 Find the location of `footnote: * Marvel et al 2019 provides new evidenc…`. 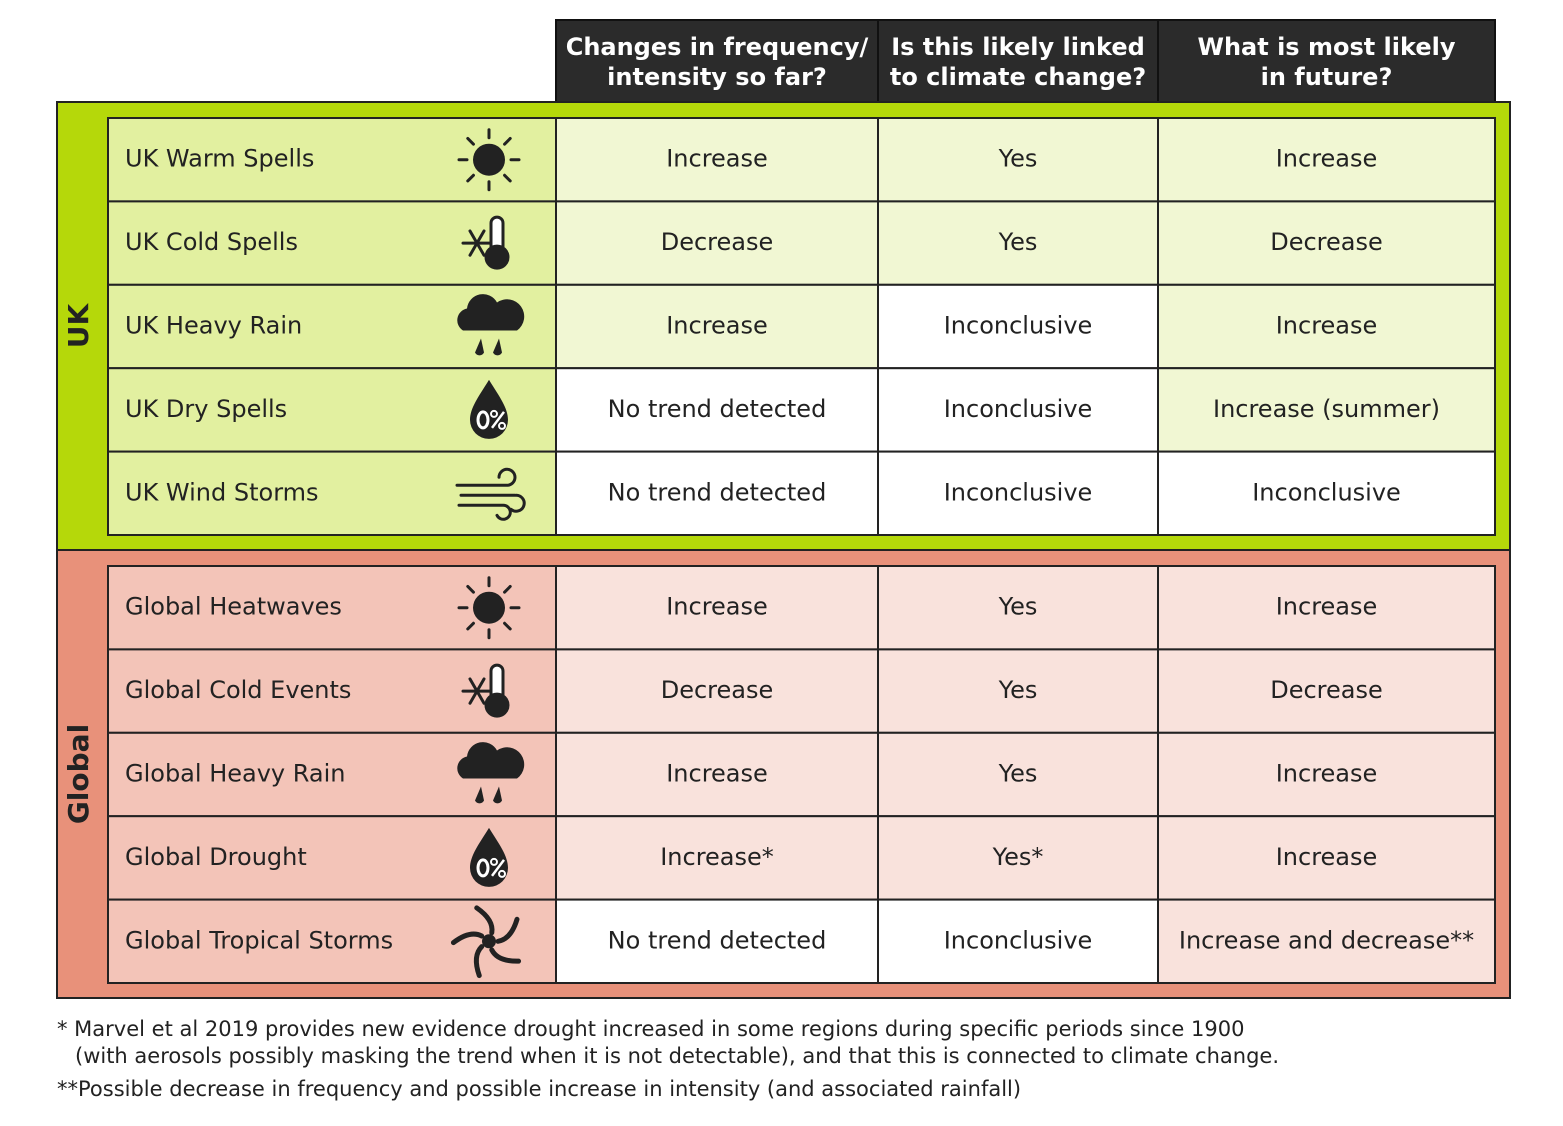

footnote: * Marvel et al 2019 provides new evidenc… is located at coordinates (650, 1029).